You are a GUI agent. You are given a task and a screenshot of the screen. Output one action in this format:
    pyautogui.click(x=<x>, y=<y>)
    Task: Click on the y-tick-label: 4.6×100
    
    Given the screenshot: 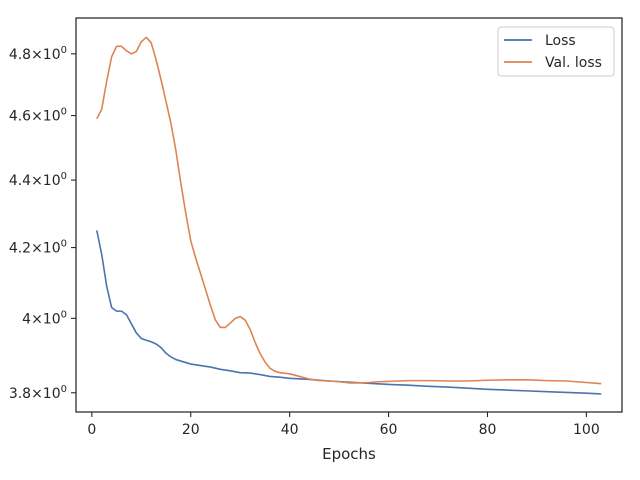 What is the action you would take?
    pyautogui.click(x=38, y=116)
    